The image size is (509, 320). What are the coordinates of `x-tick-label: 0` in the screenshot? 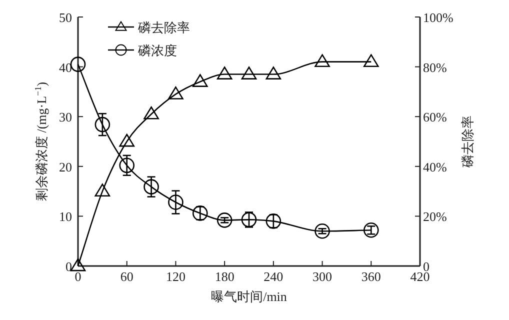 It's located at (78, 276).